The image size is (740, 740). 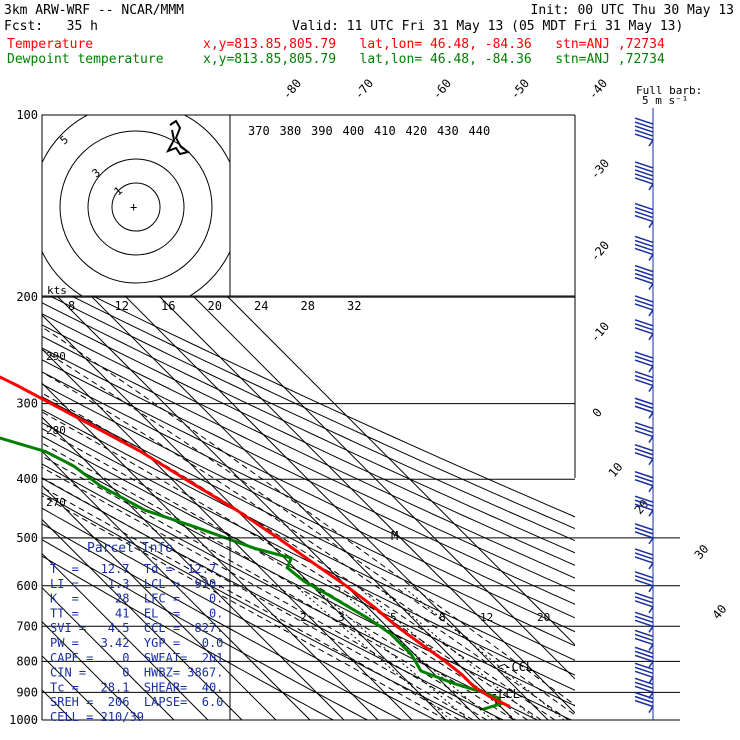 I want to click on mixing-ratio-label: 8, so click(x=442, y=617).